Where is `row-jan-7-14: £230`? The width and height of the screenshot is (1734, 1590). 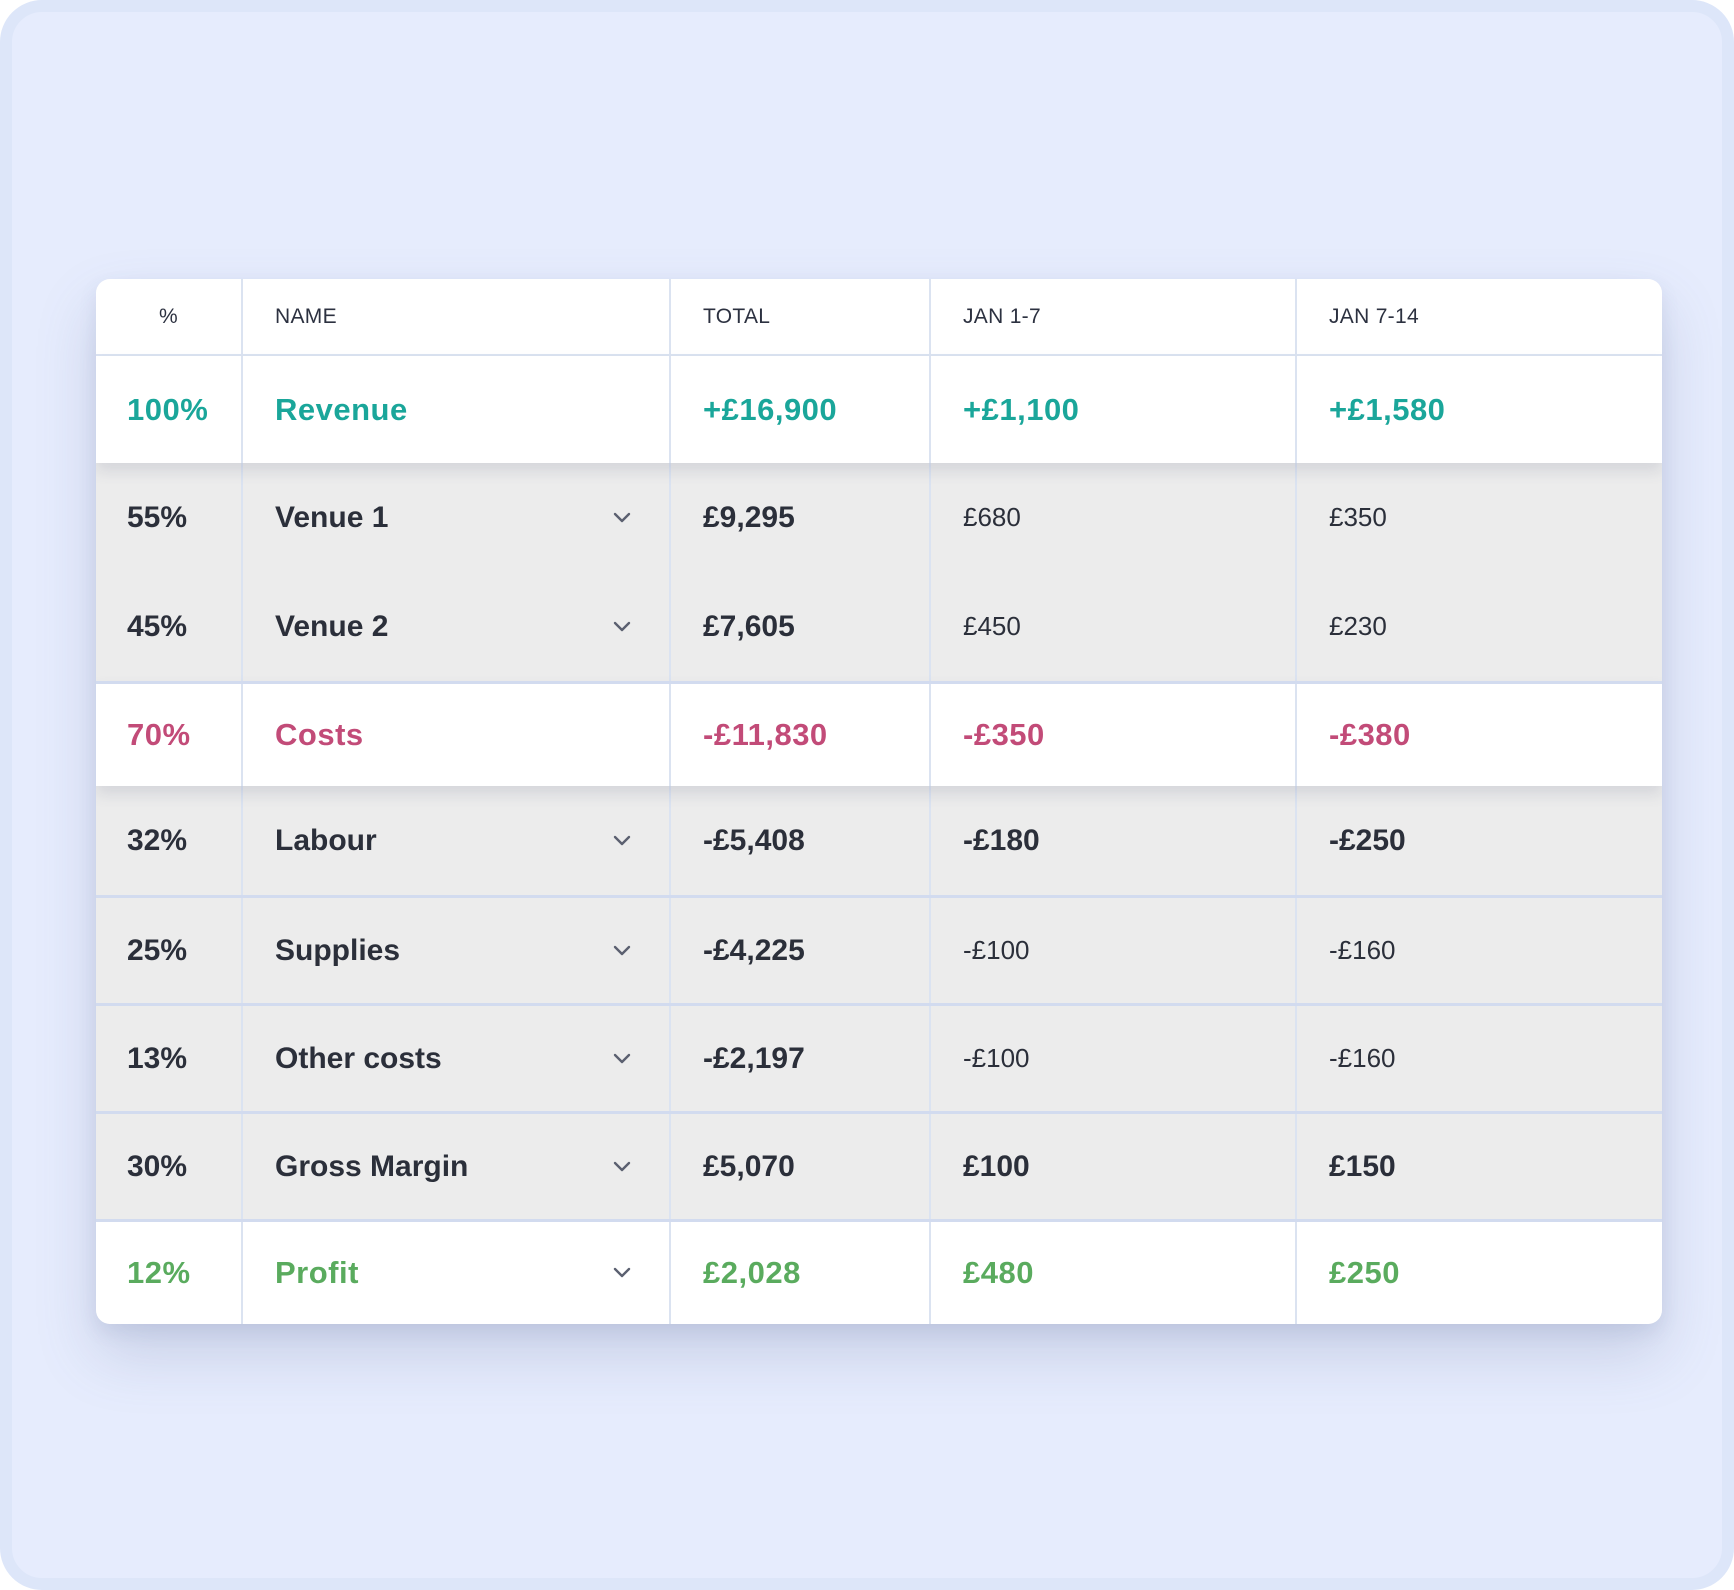 row-jan-7-14: £230 is located at coordinates (1358, 626).